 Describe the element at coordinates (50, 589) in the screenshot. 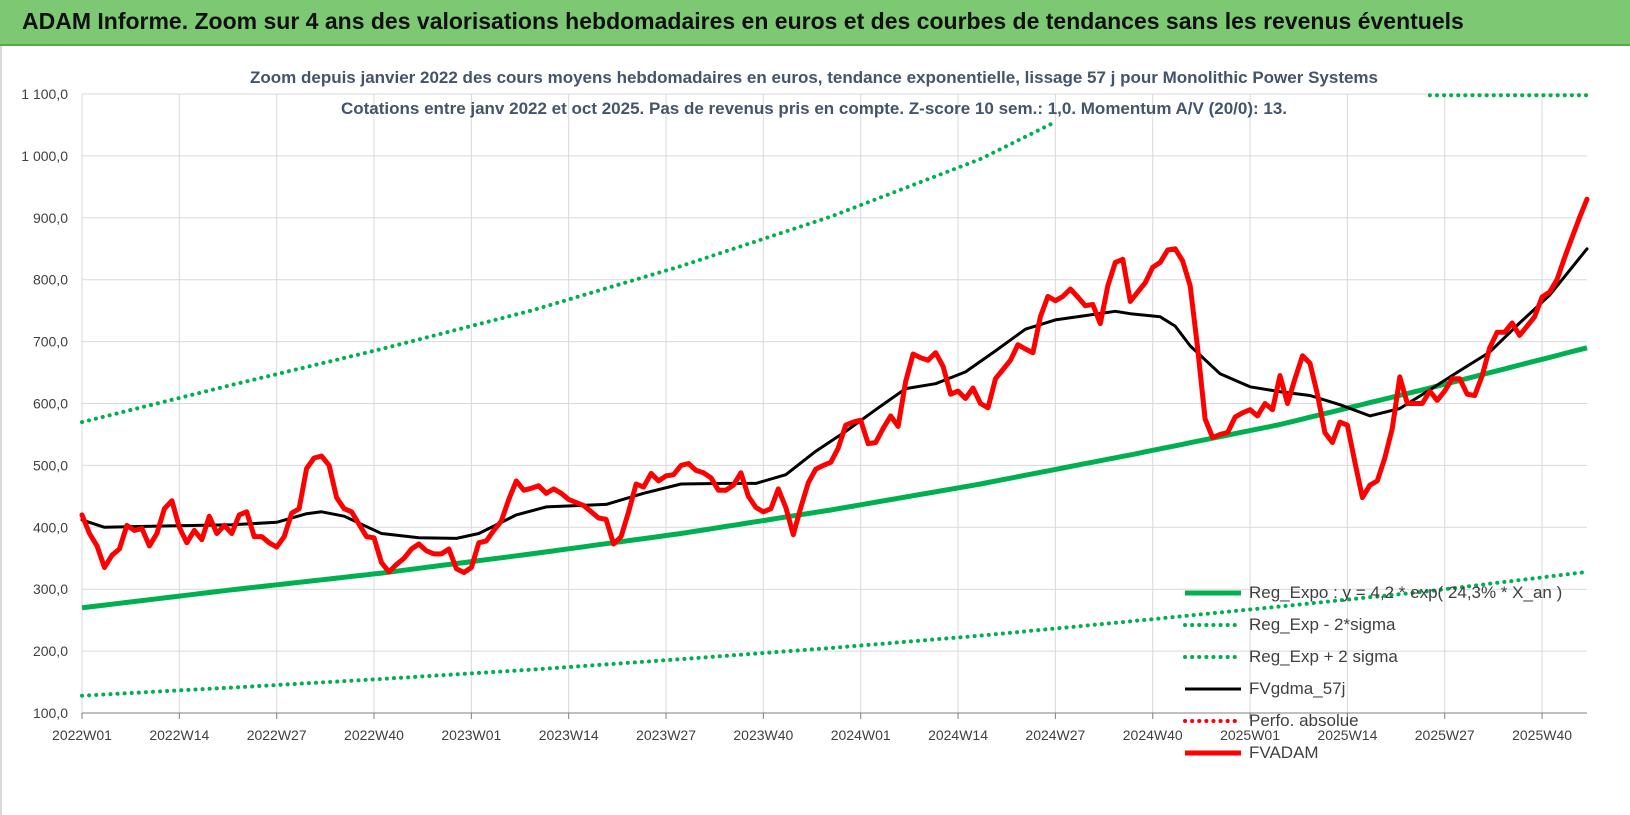

I see `y-tick-label: 300,0` at that location.